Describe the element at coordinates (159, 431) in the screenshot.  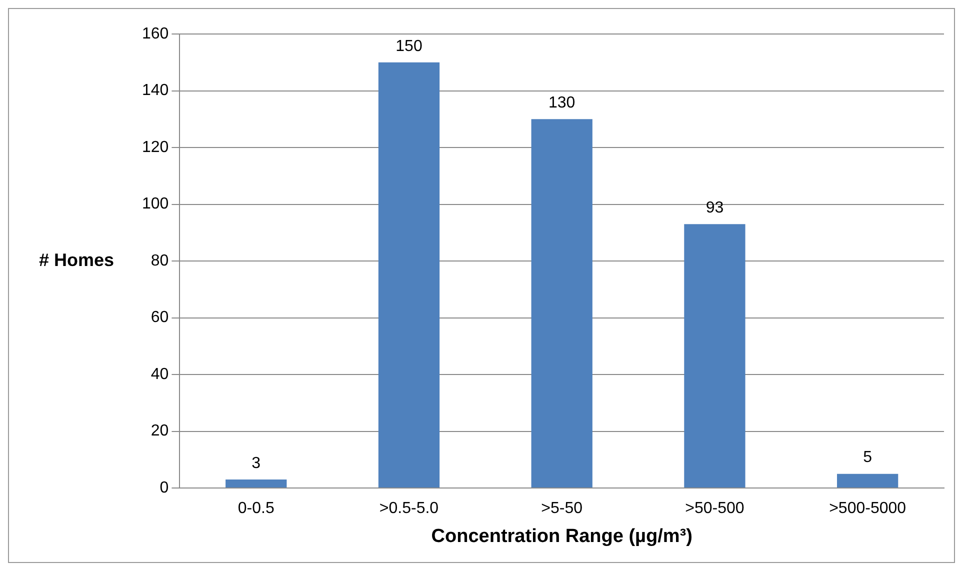
I see `y-tick-label: 20` at that location.